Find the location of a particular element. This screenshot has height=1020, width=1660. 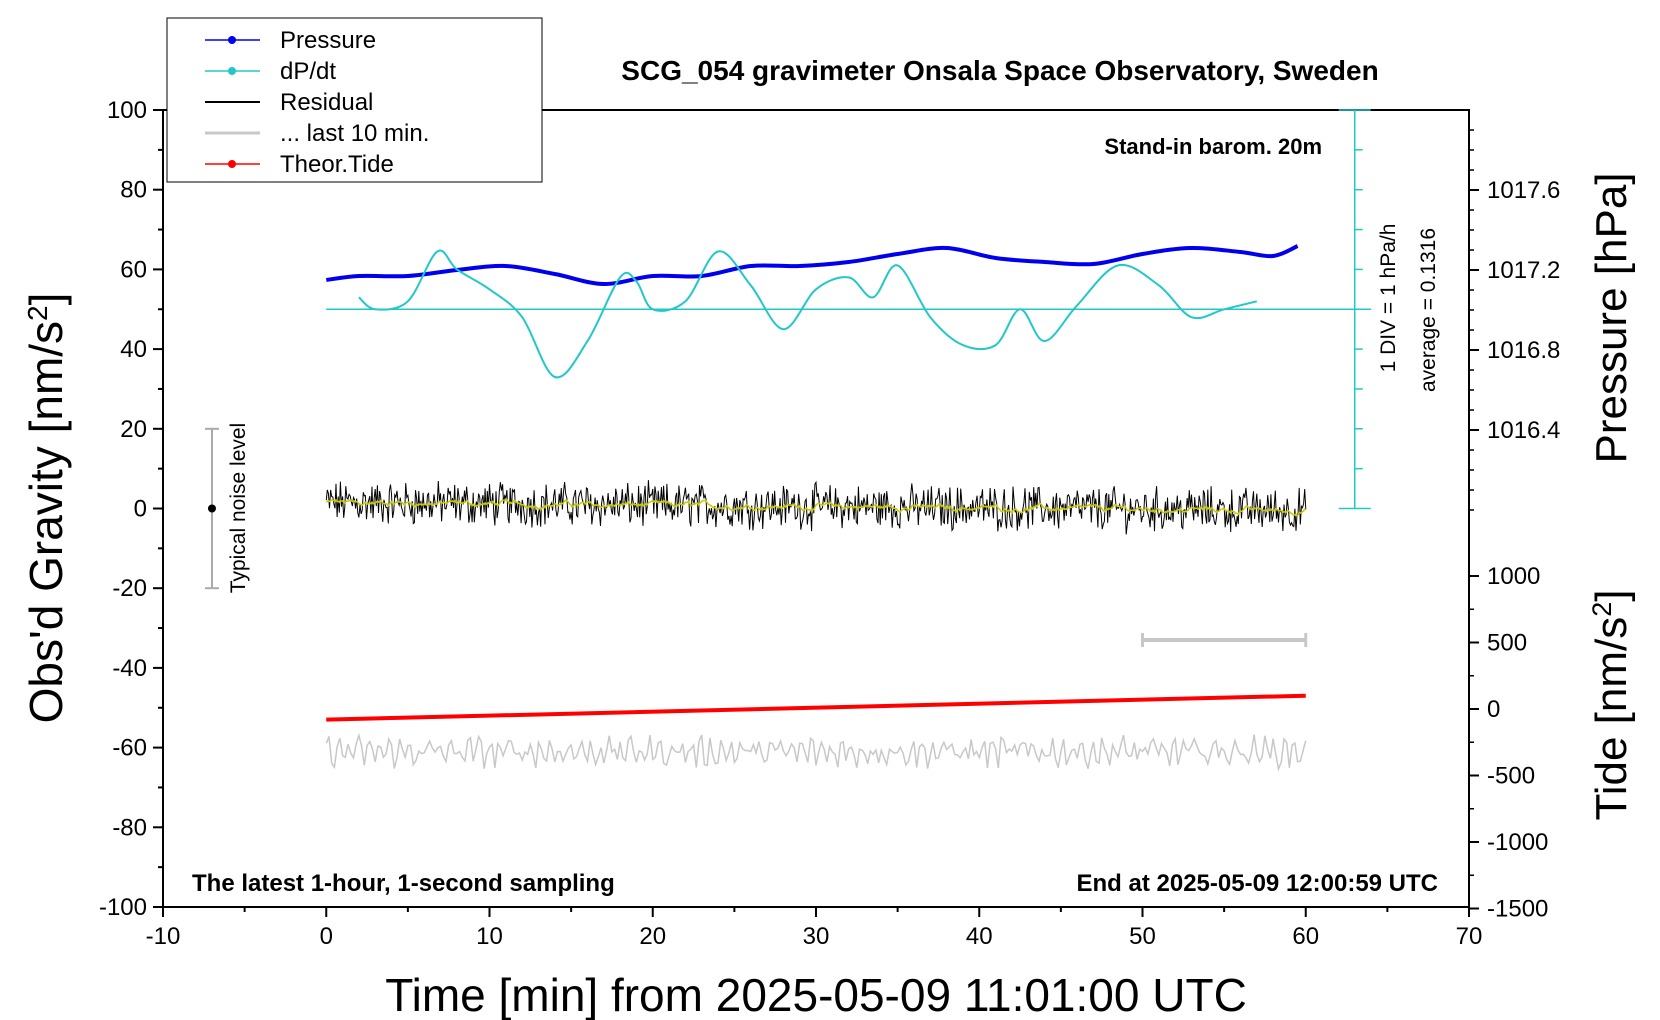

x-tick-label: 50 is located at coordinates (1142, 936).